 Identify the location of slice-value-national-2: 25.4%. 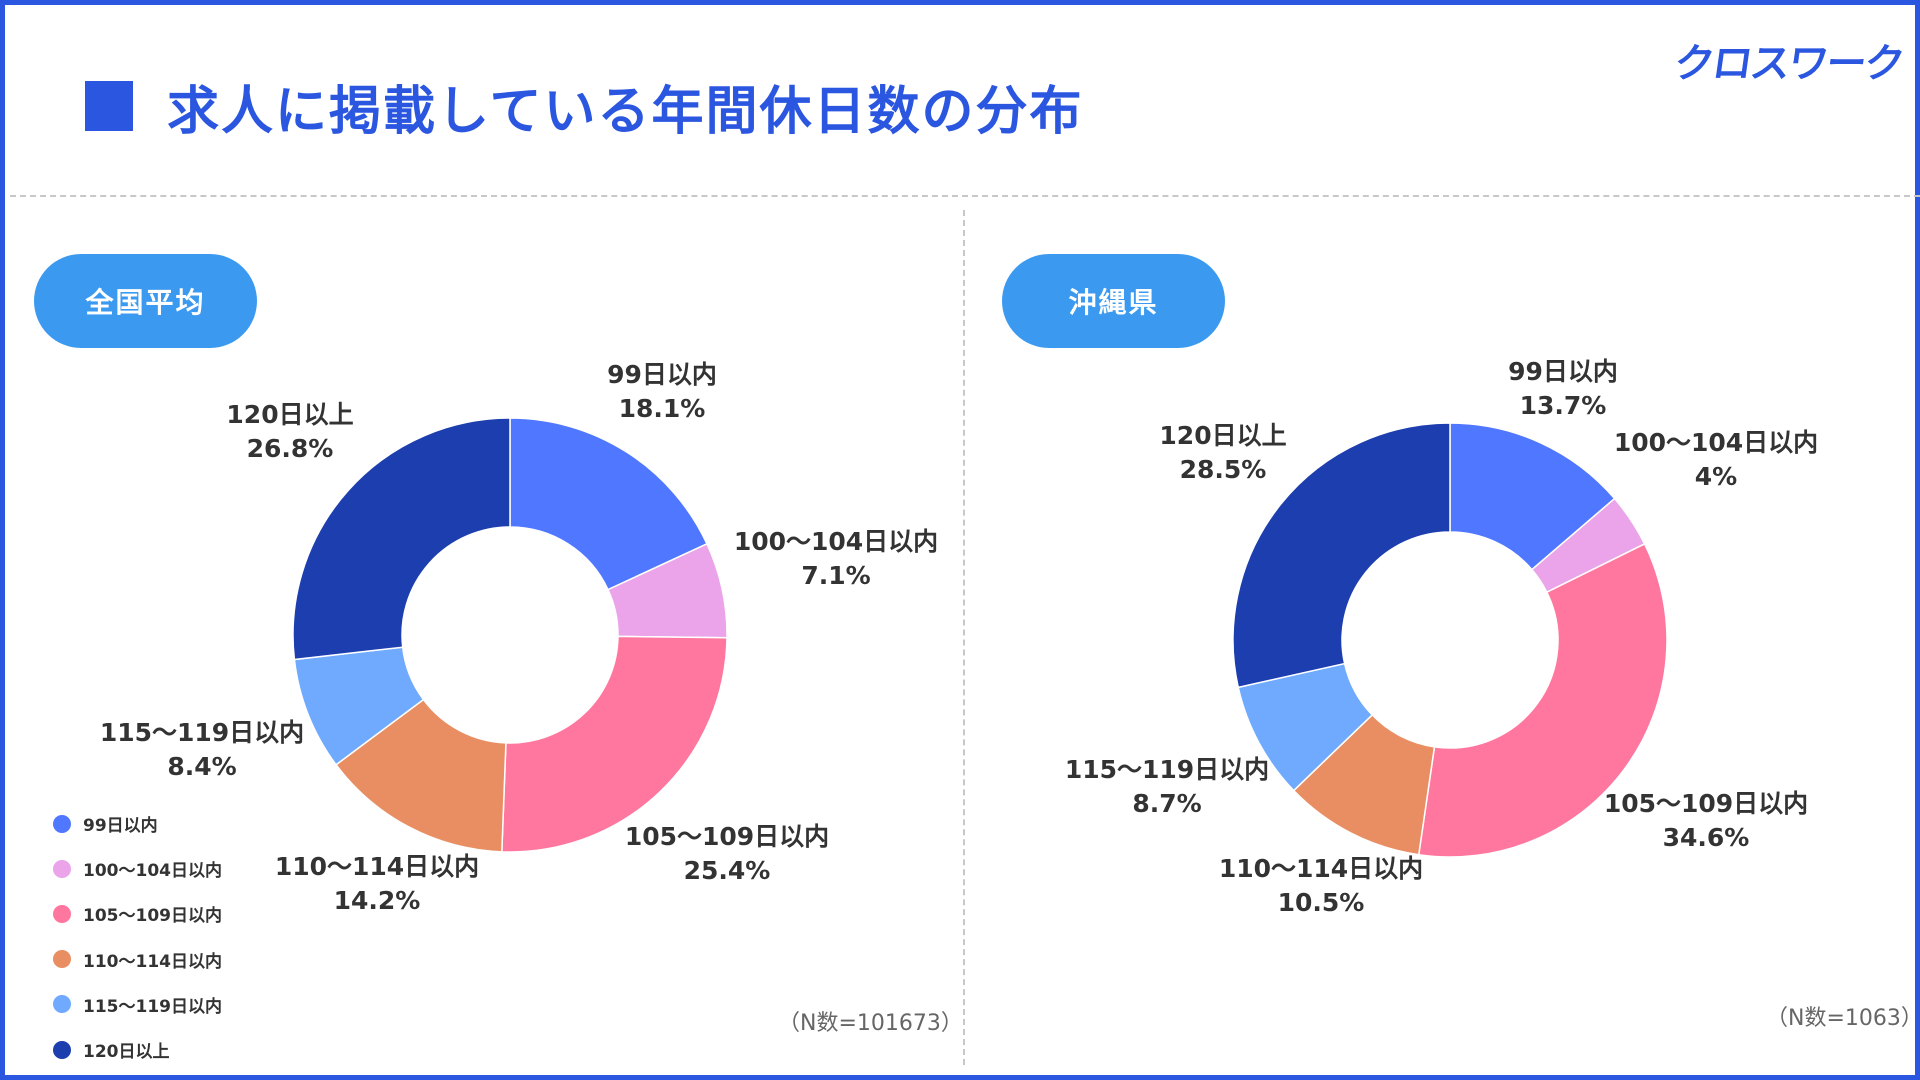
(727, 870).